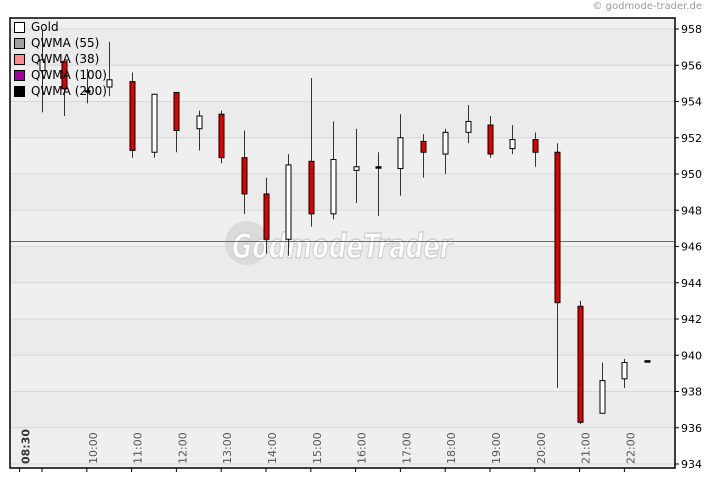 The width and height of the screenshot is (720, 481). I want to click on x-tick-label: 15:00, so click(317, 448).